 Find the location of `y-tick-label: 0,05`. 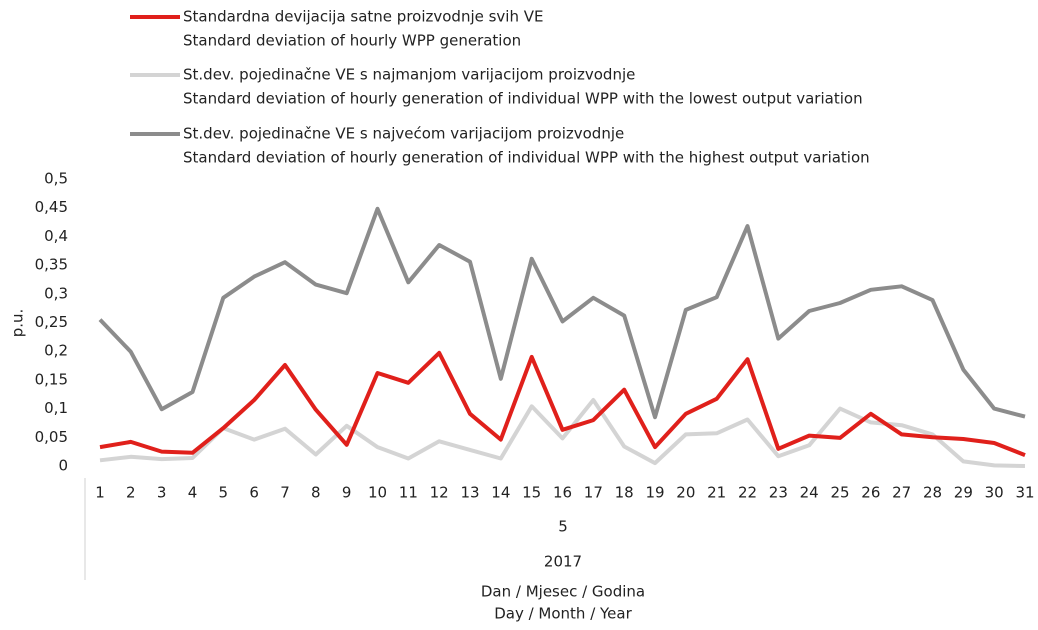

y-tick-label: 0,05 is located at coordinates (51, 437).